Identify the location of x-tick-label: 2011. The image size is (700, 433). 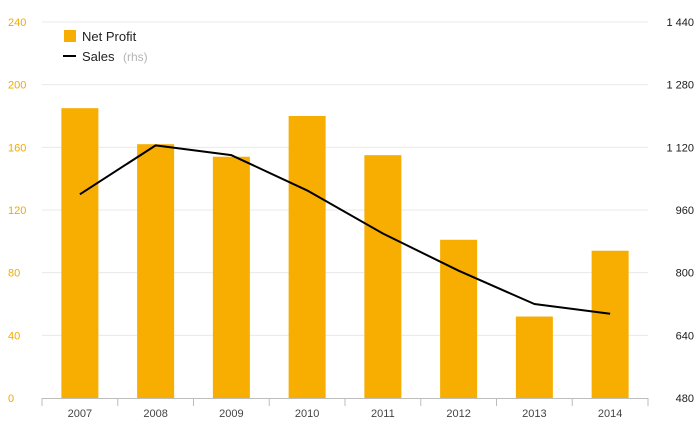
(383, 414).